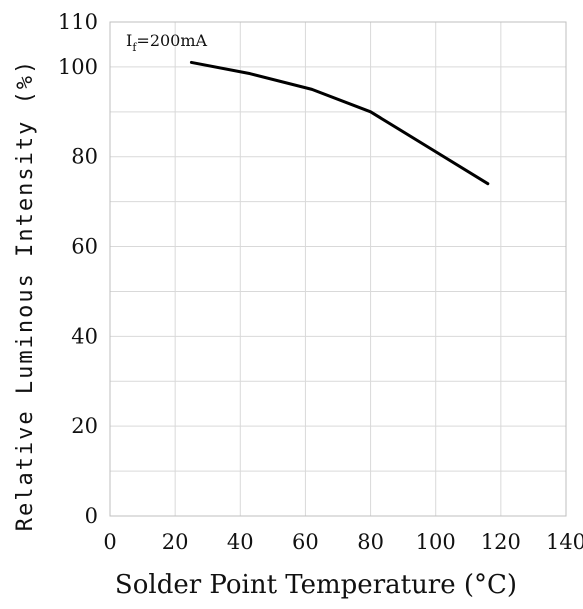 Image resolution: width=583 pixels, height=609 pixels. I want to click on x-tick-label: 20, so click(175, 542).